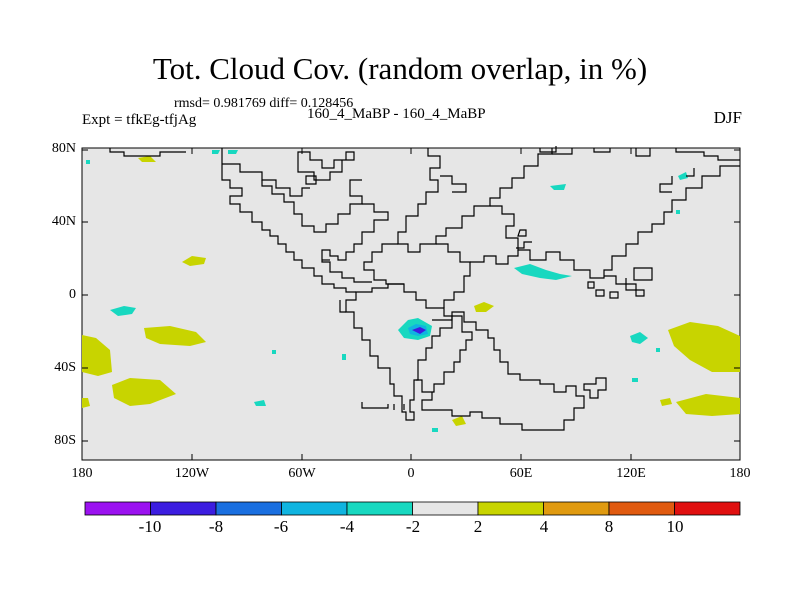 The width and height of the screenshot is (800, 600). Describe the element at coordinates (65, 367) in the screenshot. I see `lat-tick-label: 40S` at that location.